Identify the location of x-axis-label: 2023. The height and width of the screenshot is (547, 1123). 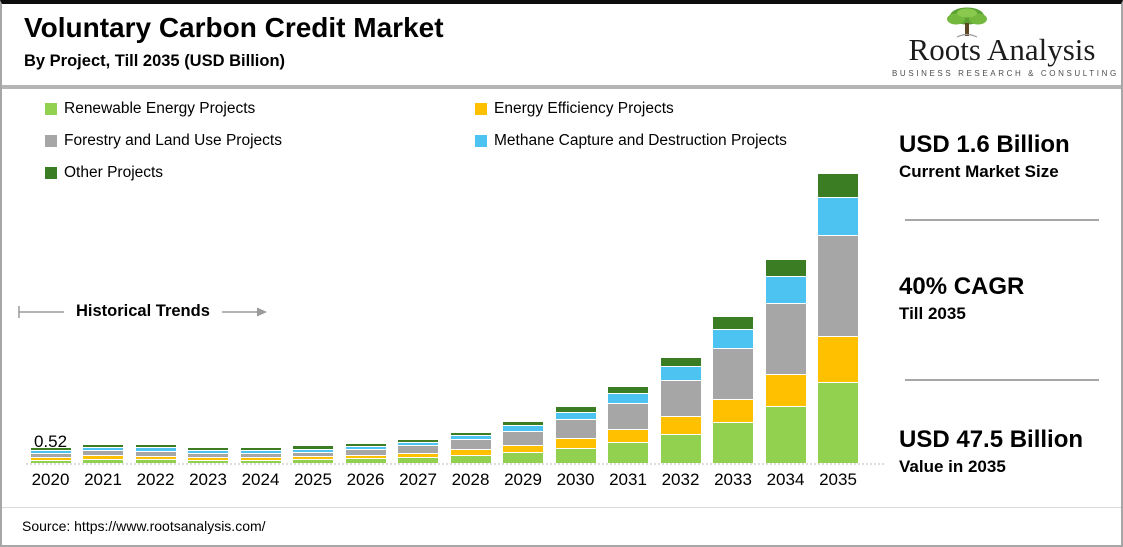
(208, 479).